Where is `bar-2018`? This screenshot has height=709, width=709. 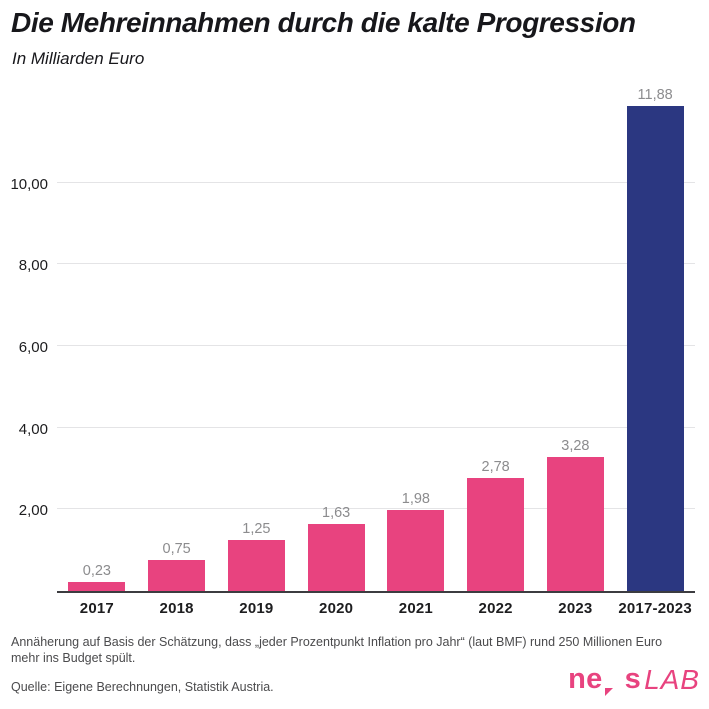
bar-2018 is located at coordinates (177, 575).